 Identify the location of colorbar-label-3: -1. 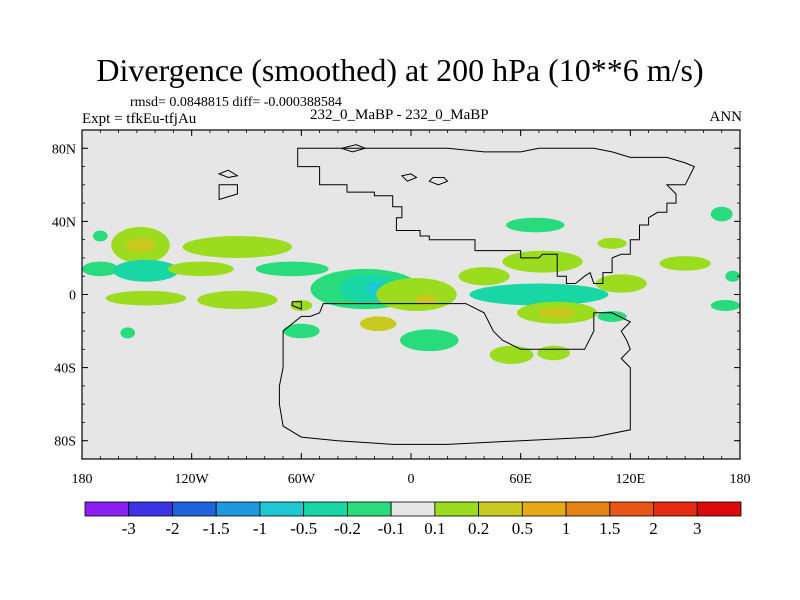
(260, 528).